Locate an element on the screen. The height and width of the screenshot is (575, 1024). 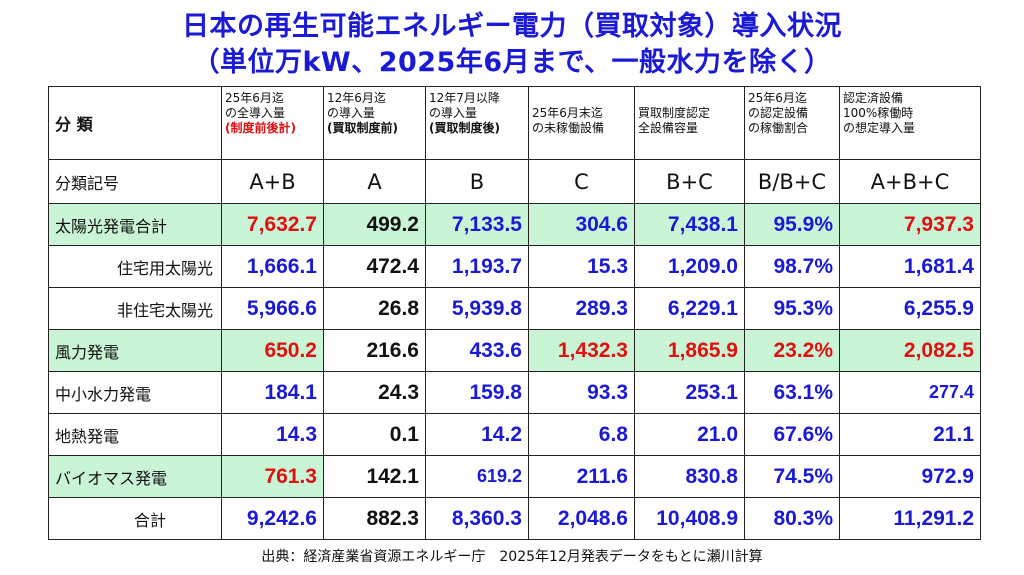
table-cell: 830.8 is located at coordinates (689, 476).